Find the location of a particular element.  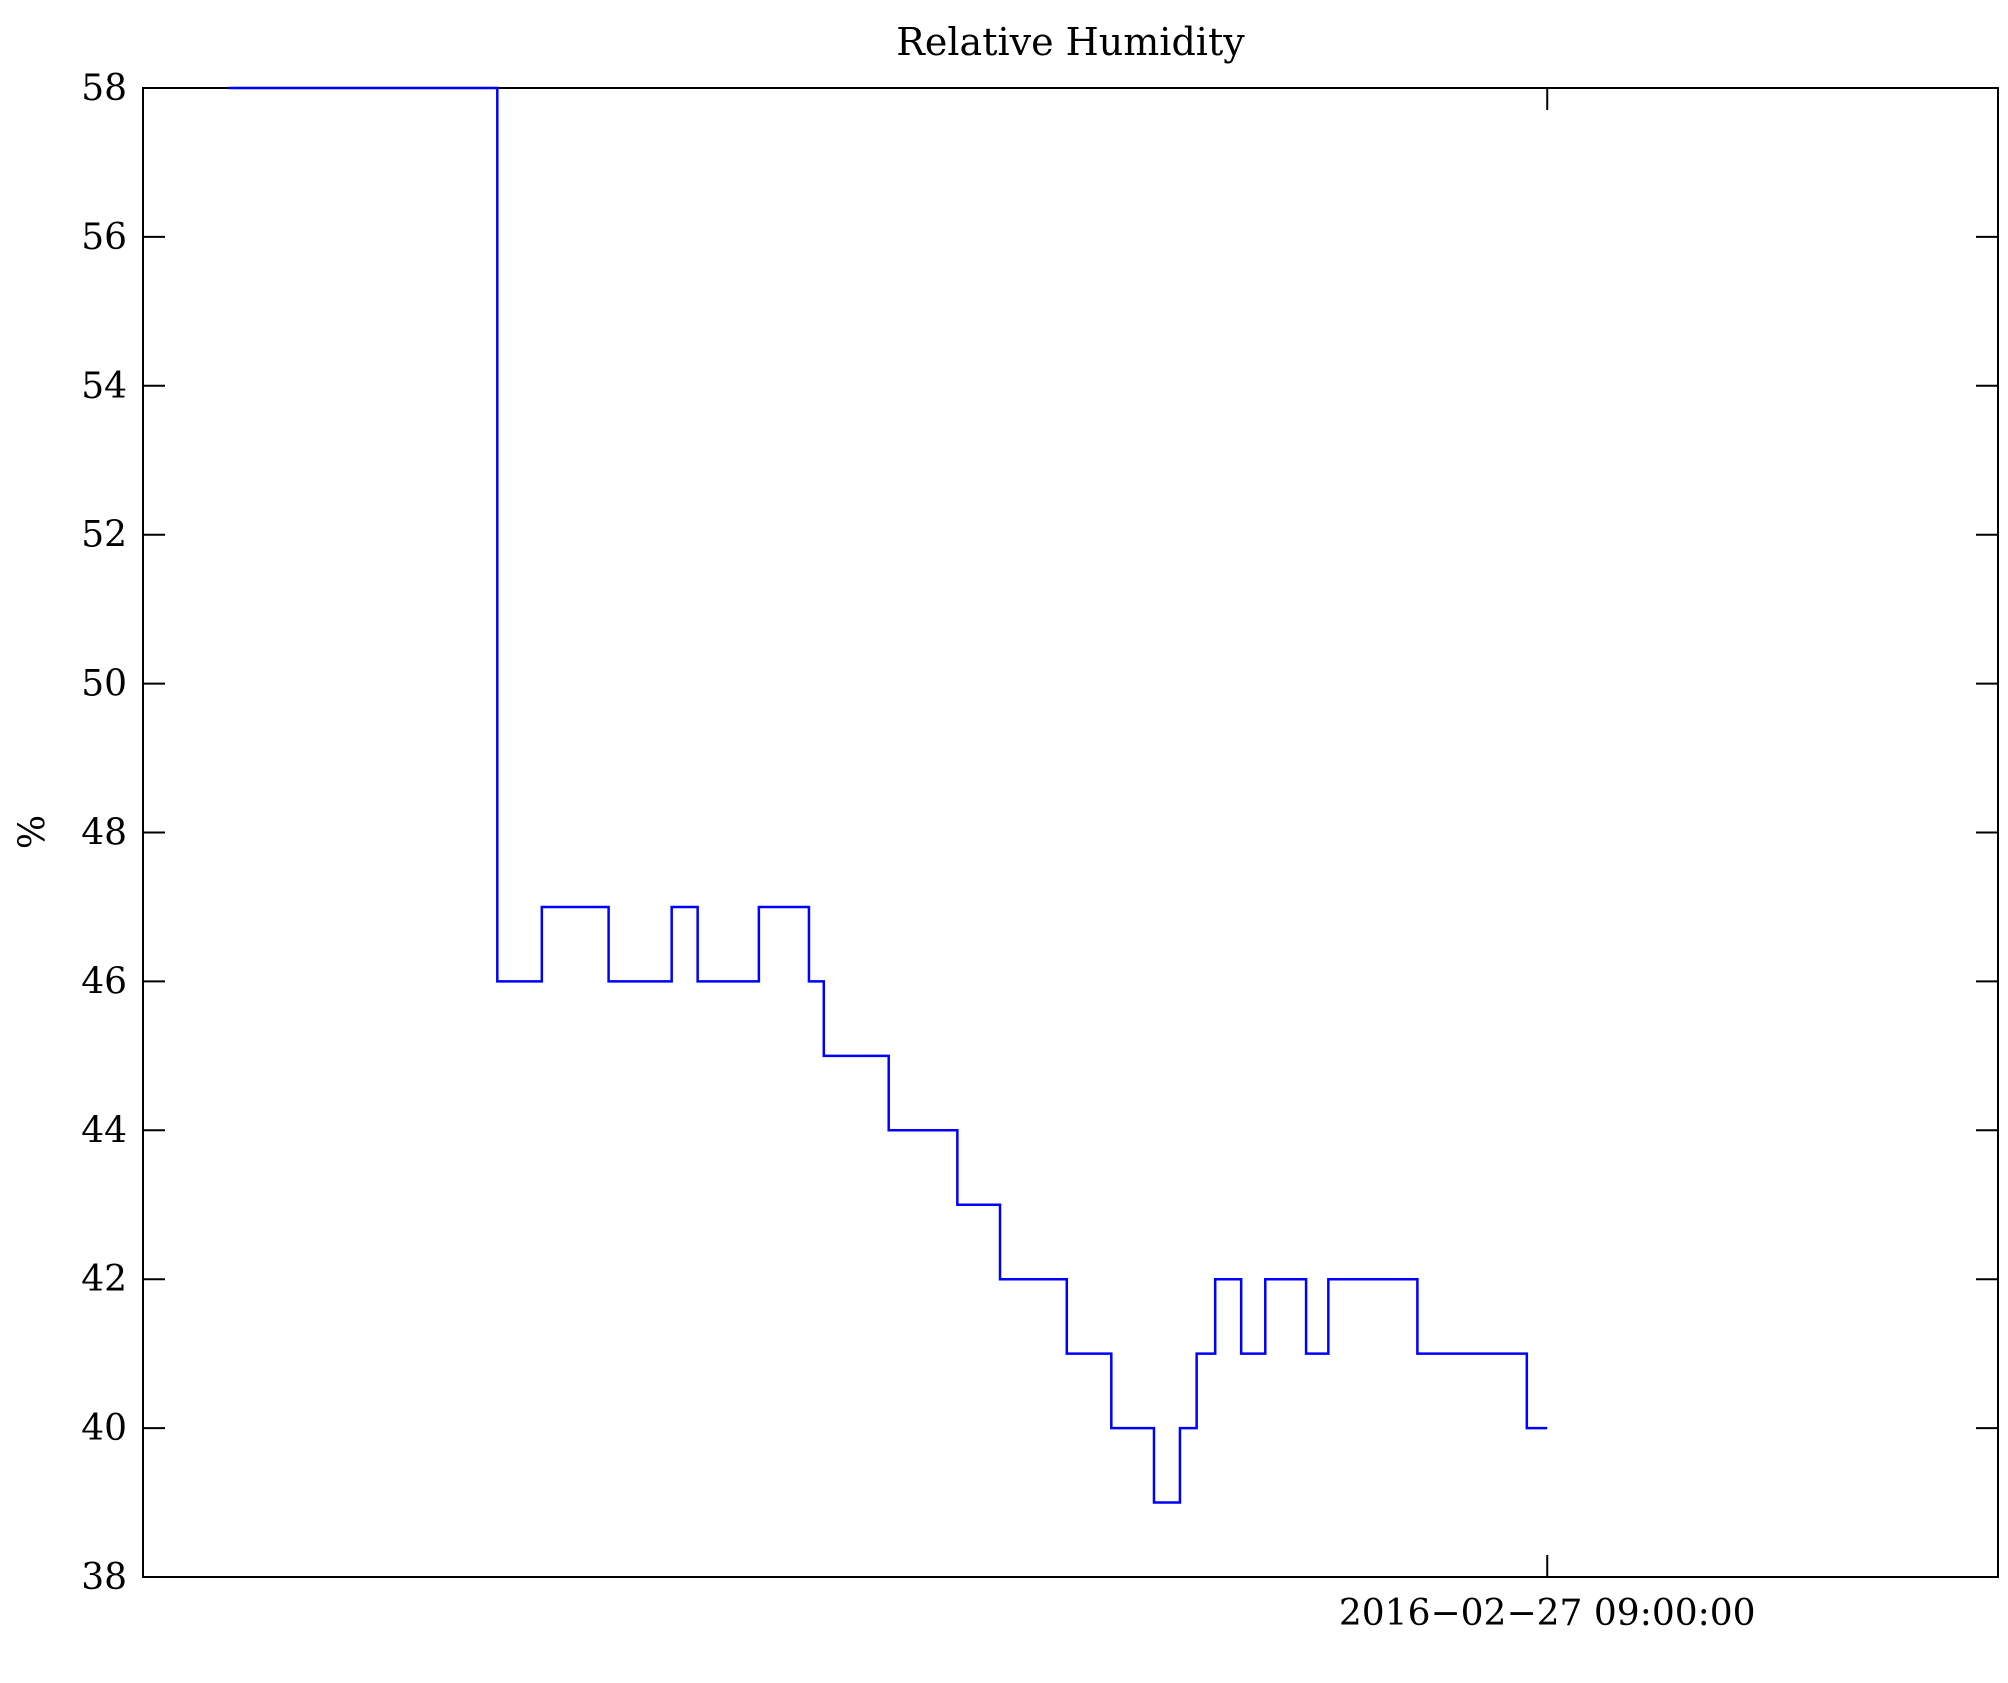

x-tick-label: 2016−02−27 09:00:00 is located at coordinates (1547, 1613).